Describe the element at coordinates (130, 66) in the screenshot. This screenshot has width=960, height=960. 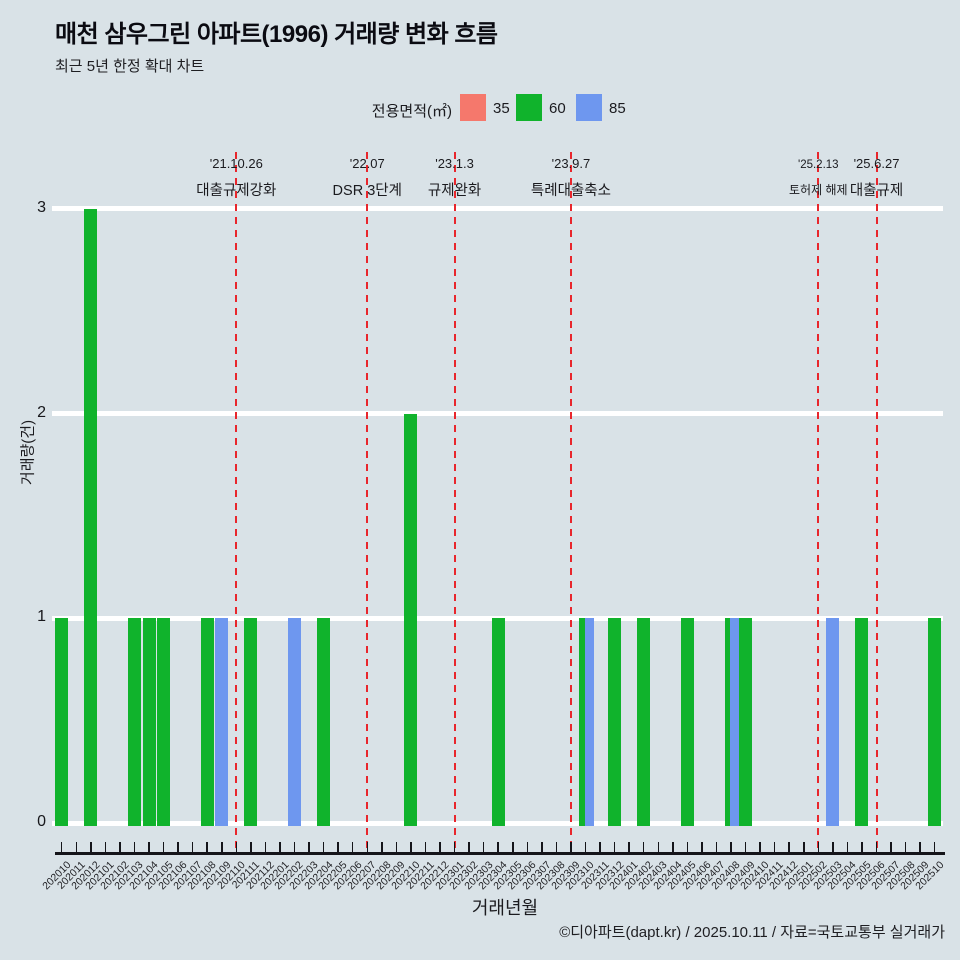
I see `page-subtitle: 최근 5년 한정 확대 차트` at that location.